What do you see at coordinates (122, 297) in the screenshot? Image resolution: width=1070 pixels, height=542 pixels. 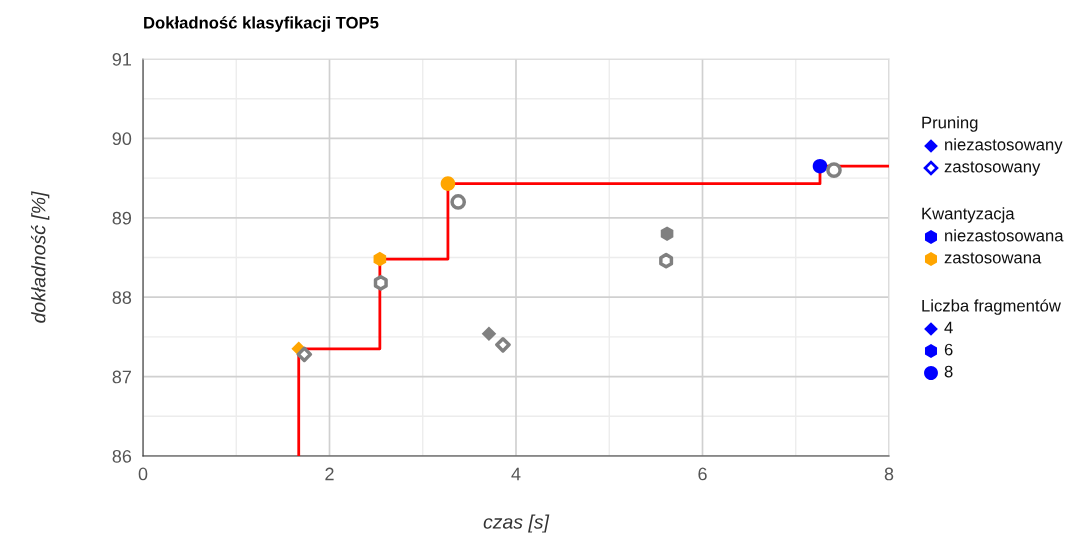 I see `y-tick-label: 88` at bounding box center [122, 297].